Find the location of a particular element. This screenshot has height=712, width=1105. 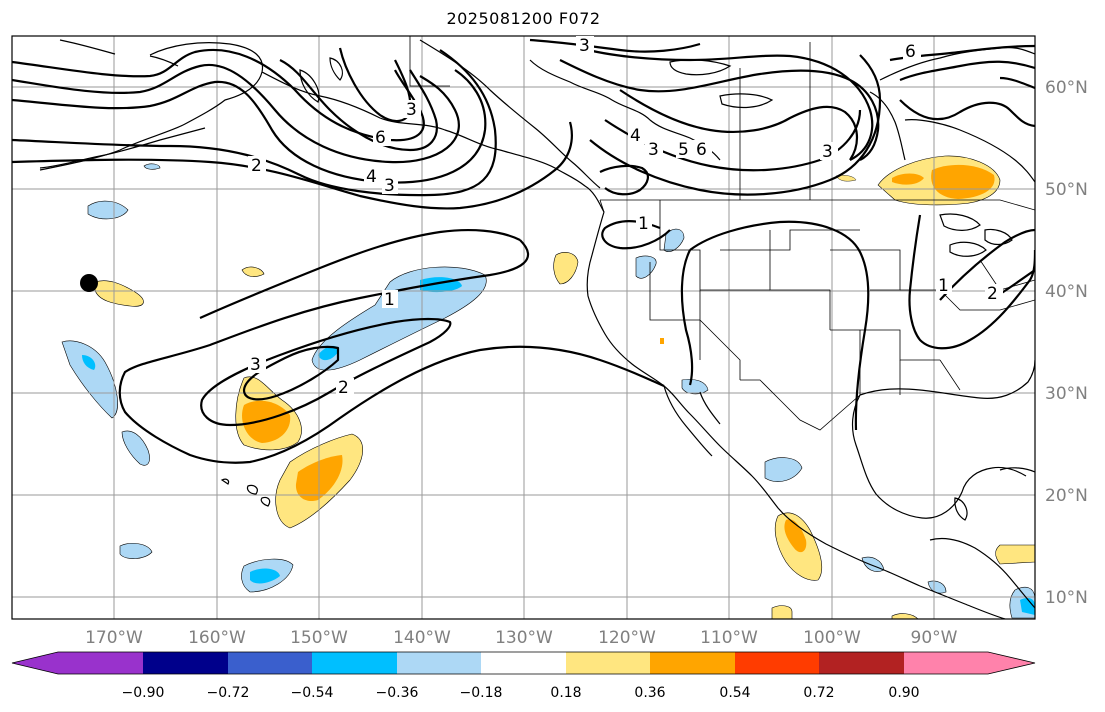

colorbar-tick: −0.36 is located at coordinates (397, 693).